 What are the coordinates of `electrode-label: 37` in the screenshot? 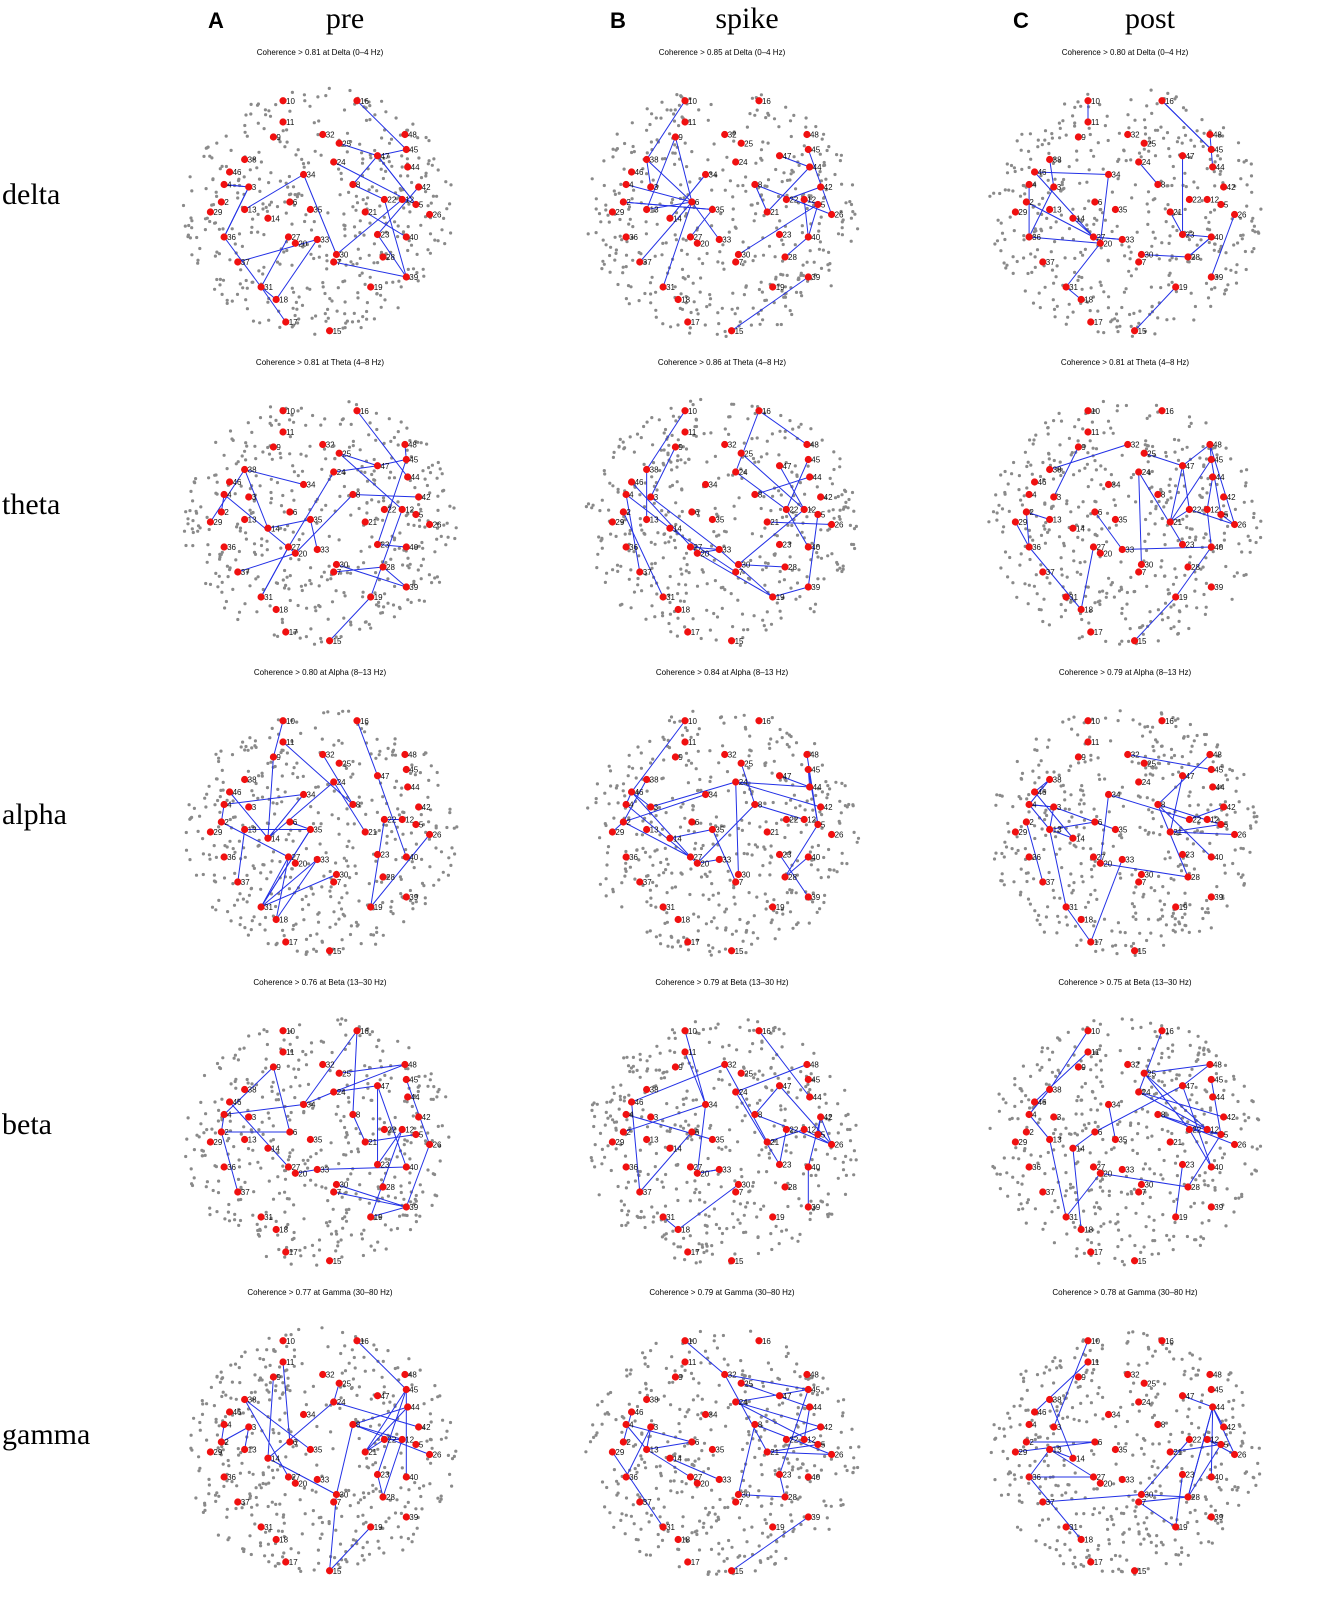 It's located at (647, 262).